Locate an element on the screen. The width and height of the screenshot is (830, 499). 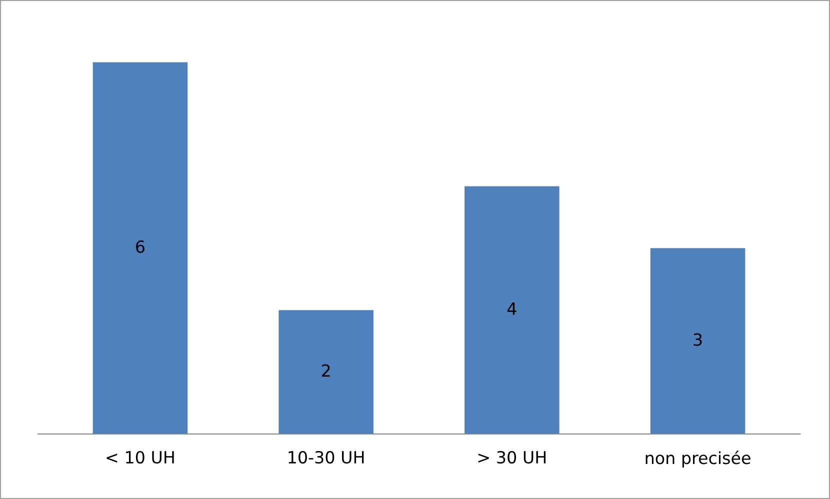
x-tick-label: non precisée is located at coordinates (698, 459).